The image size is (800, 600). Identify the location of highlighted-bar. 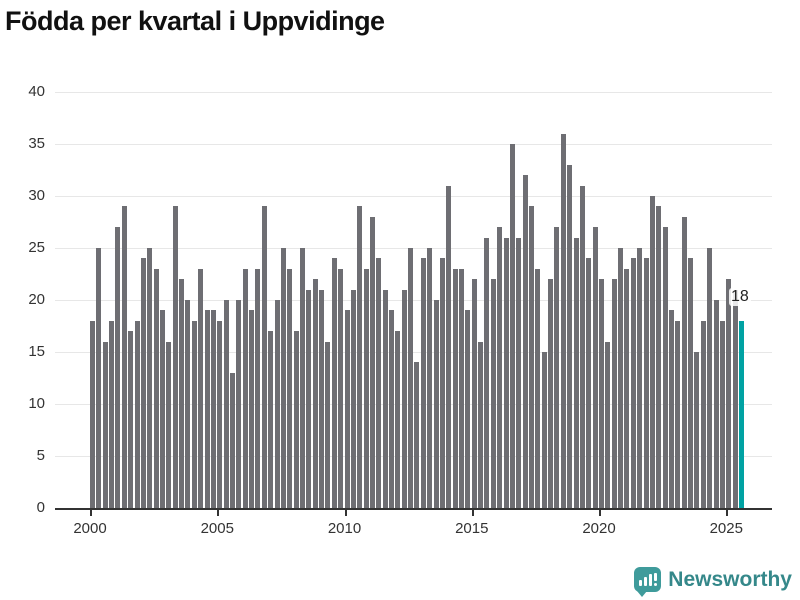
(741, 414).